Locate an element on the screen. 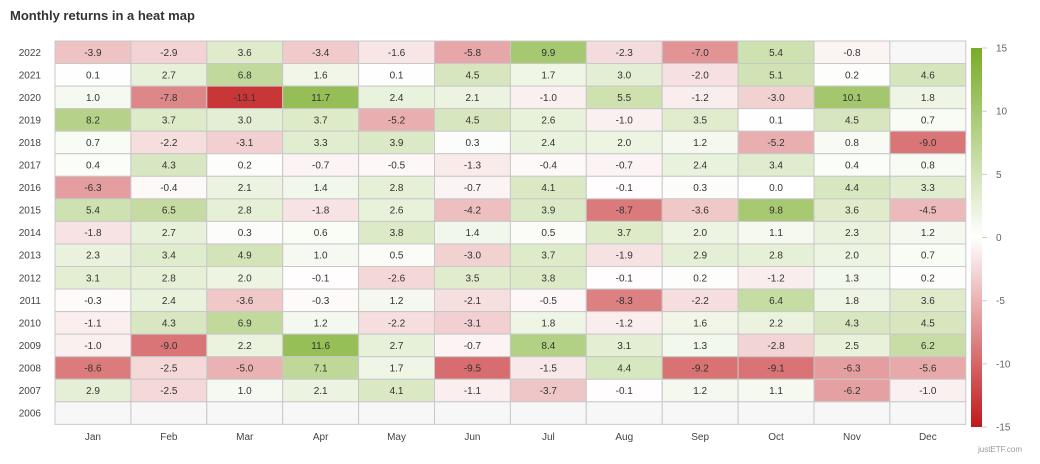 The image size is (1040, 464). cell-value-label: -4.5 is located at coordinates (928, 211).